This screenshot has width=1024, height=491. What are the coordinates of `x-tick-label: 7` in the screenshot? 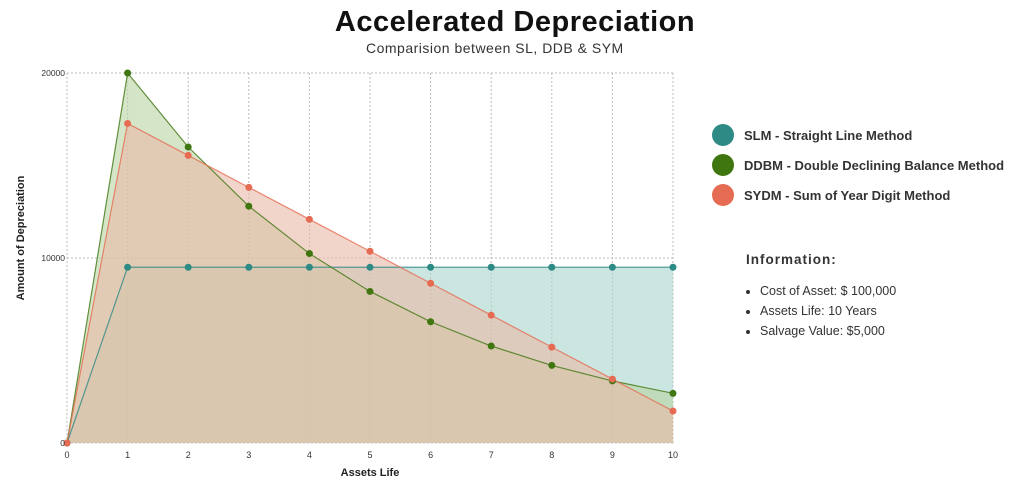 It's located at (491, 455).